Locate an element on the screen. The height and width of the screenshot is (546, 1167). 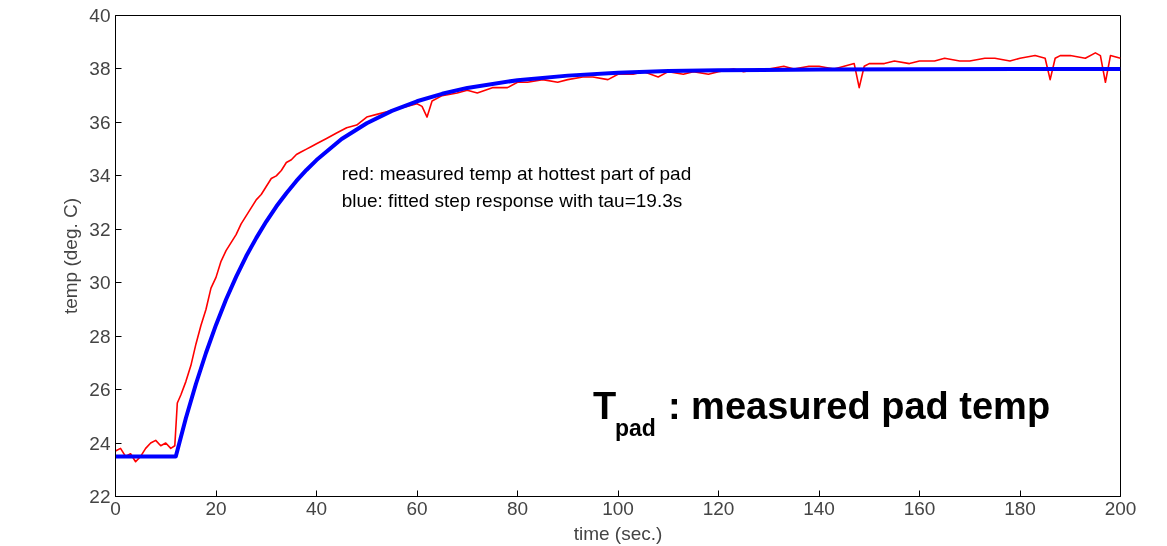
x-tick-label: 20 is located at coordinates (216, 508).